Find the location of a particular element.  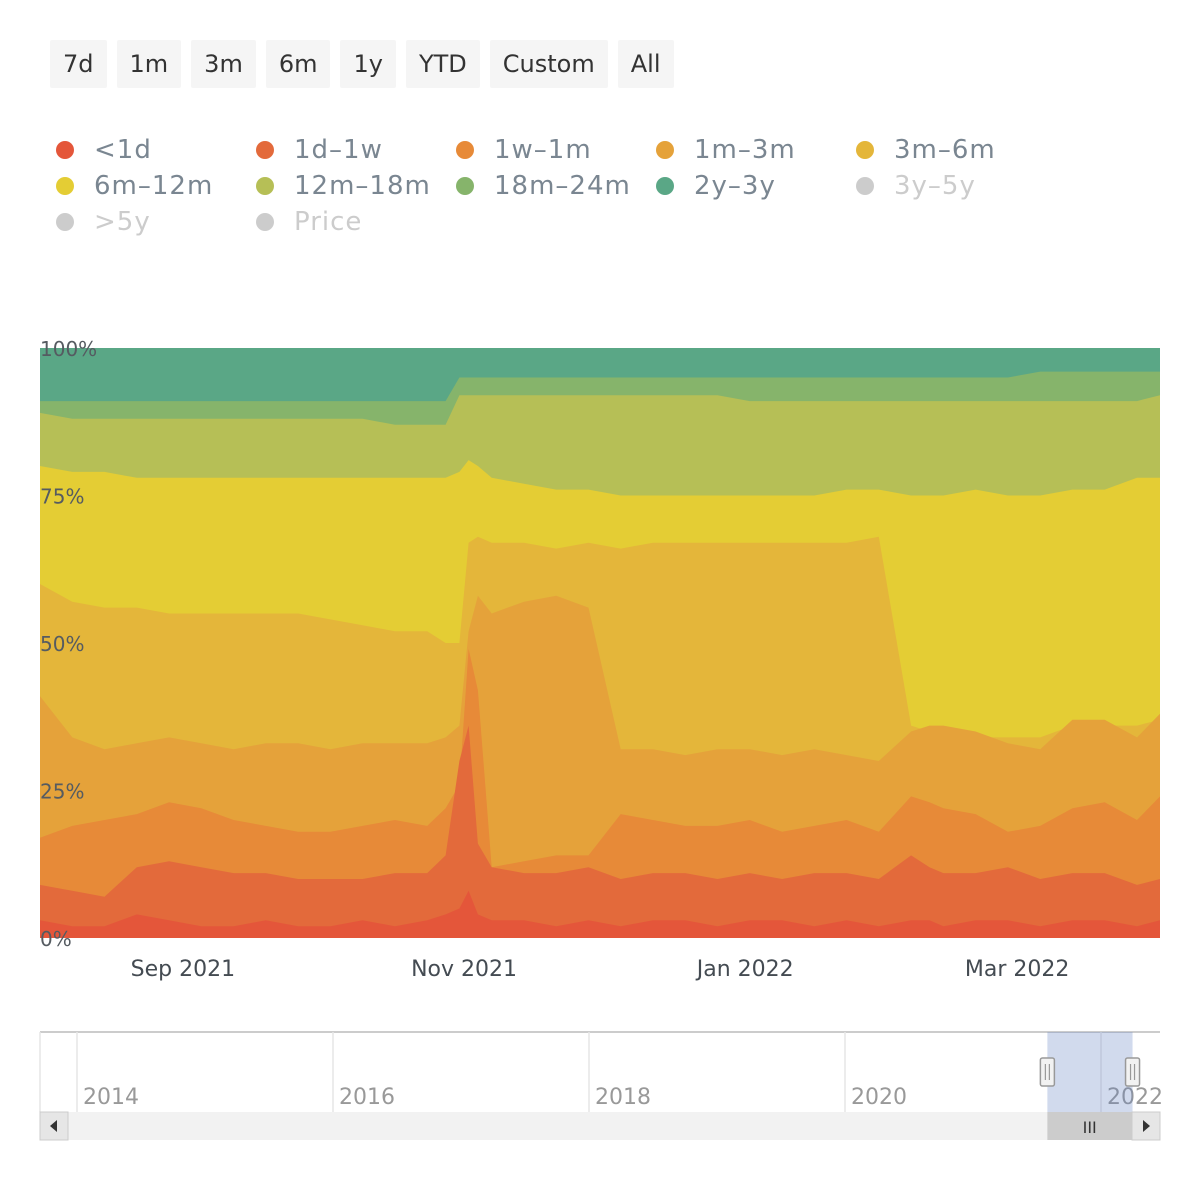

range-button-1m: 1m is located at coordinates (149, 64).